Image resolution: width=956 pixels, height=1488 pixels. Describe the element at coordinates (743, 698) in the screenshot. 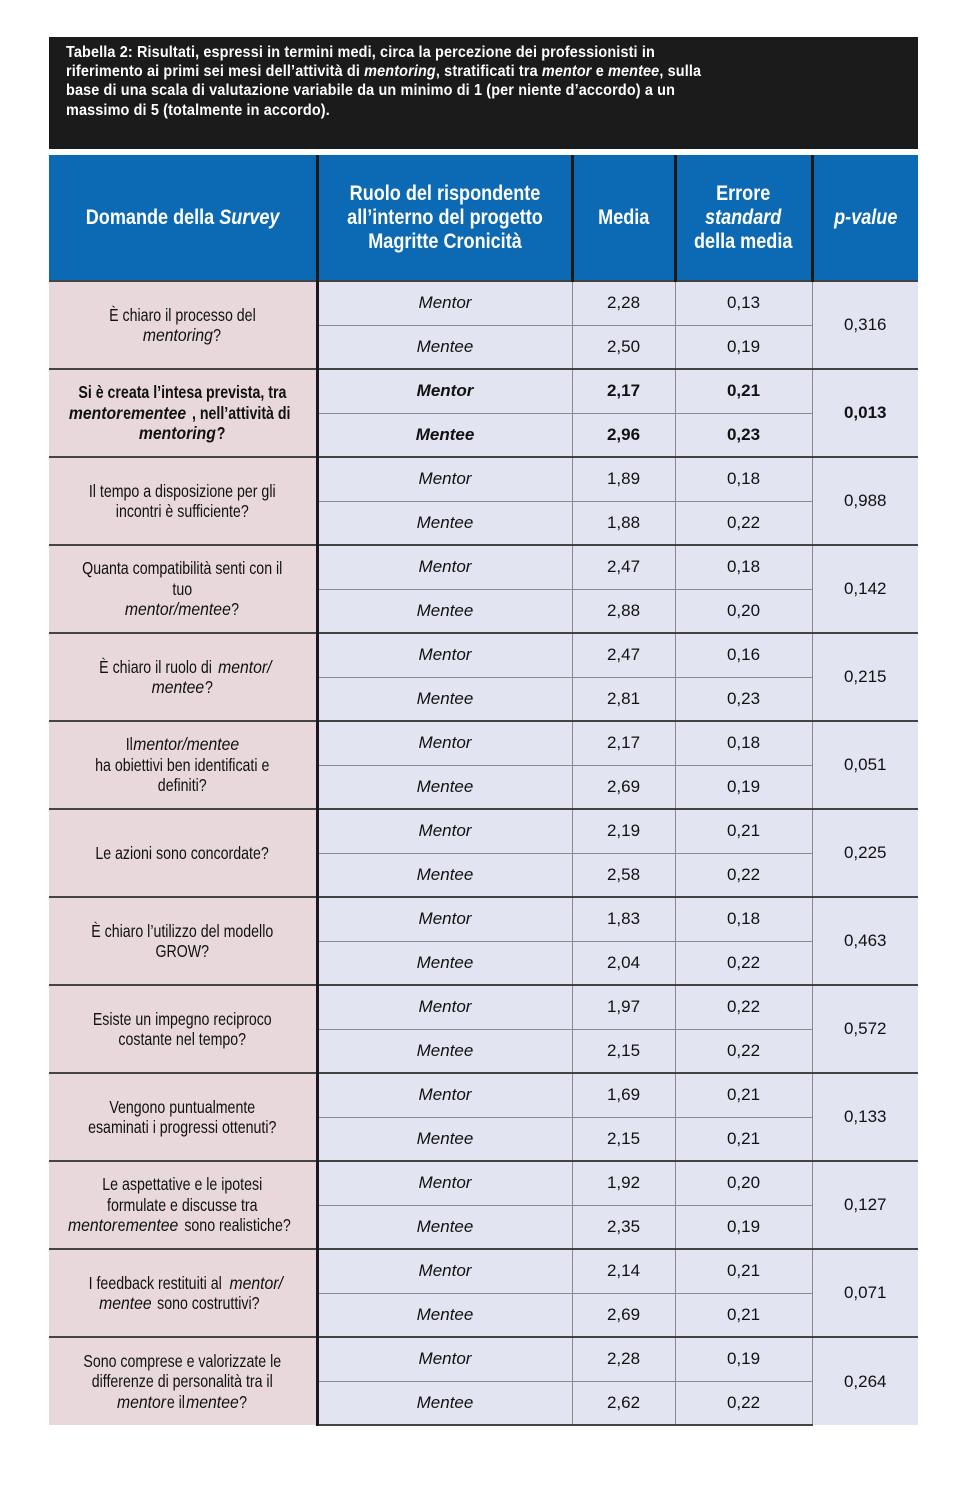

I see `errore-cell: 0,23` at that location.